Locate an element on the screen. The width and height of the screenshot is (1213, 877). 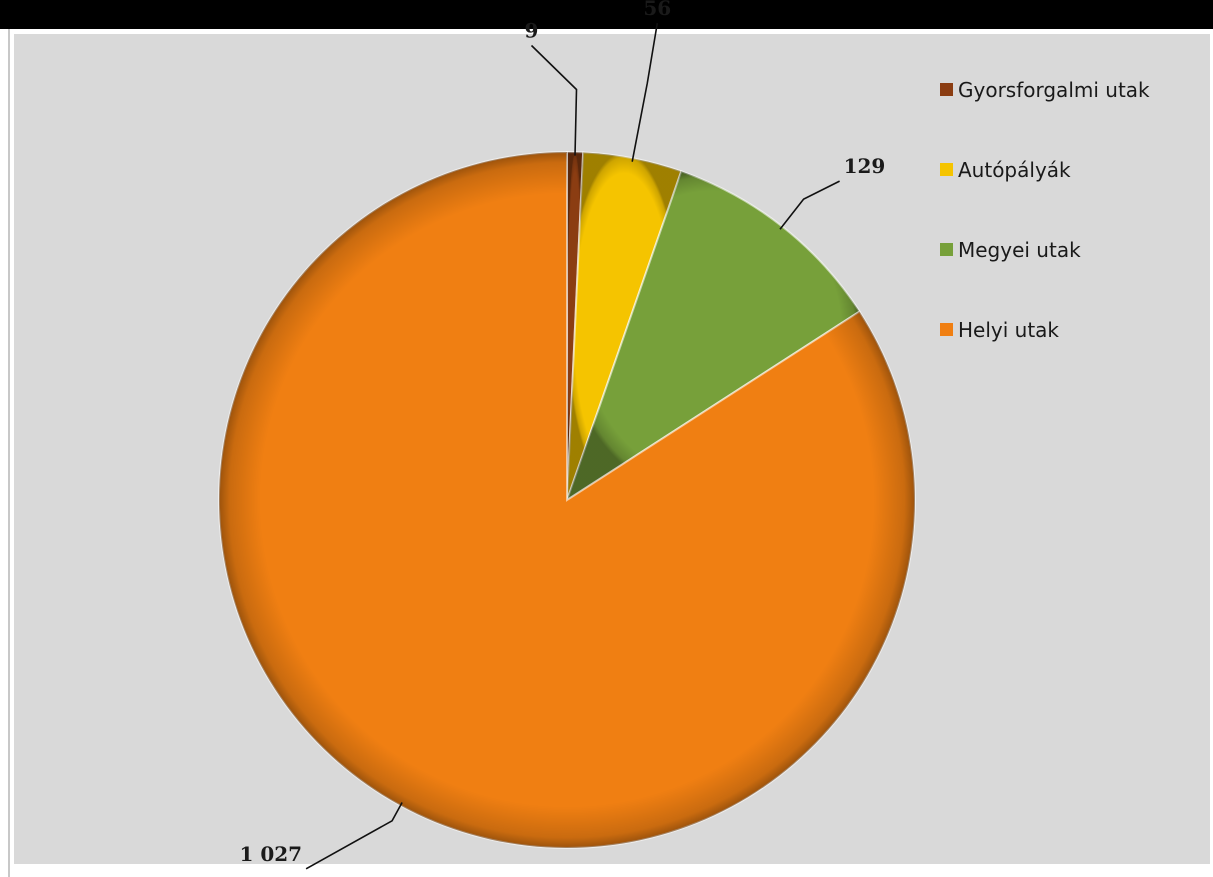
pie-slice-shade-megyei-utak is located at coordinates (713, 336).